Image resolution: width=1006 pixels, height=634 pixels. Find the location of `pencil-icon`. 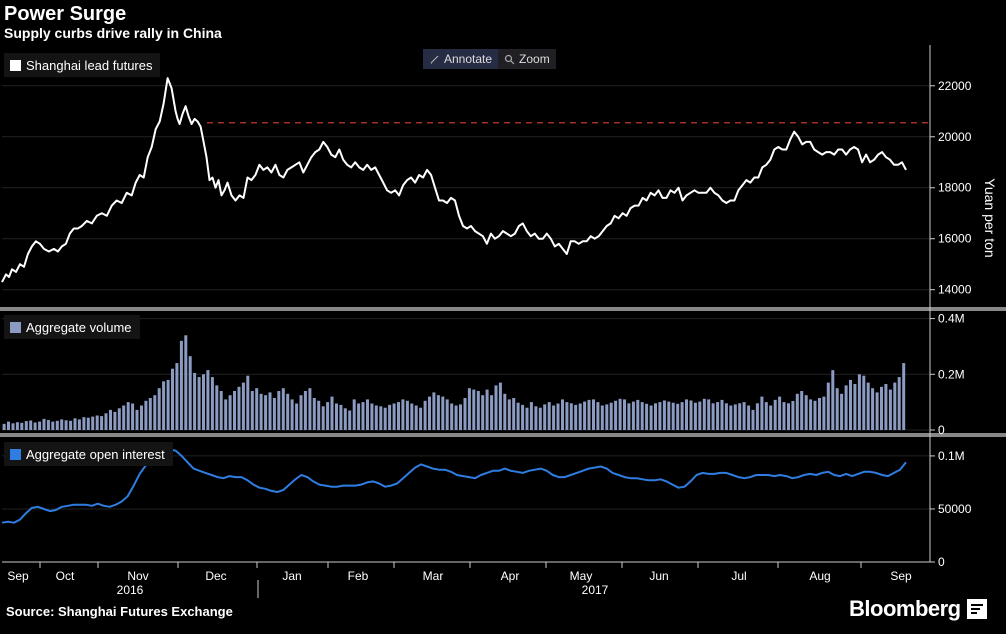

pencil-icon is located at coordinates (434, 59).